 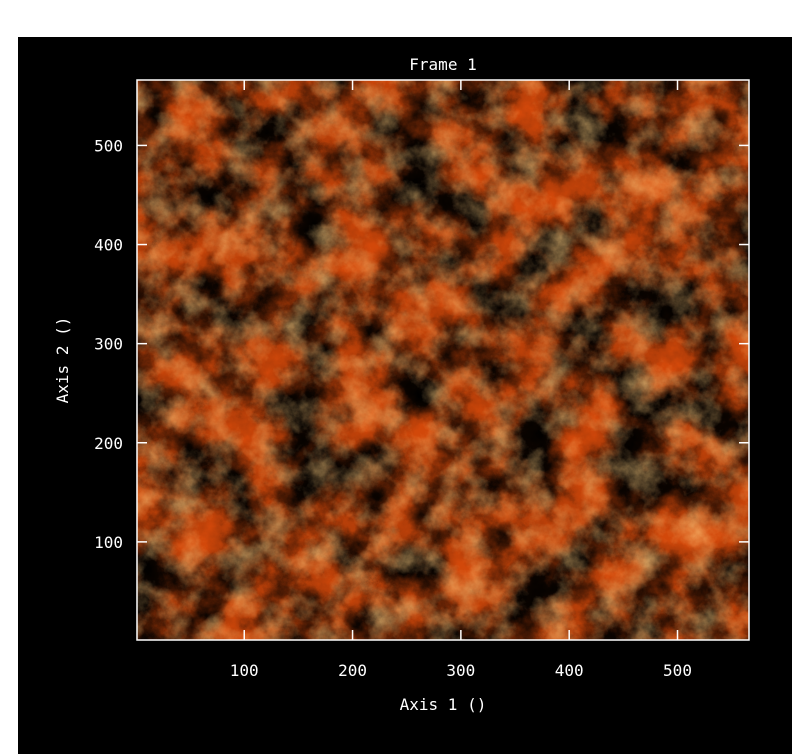 I want to click on plot-title: Frame 1, so click(x=442, y=64).